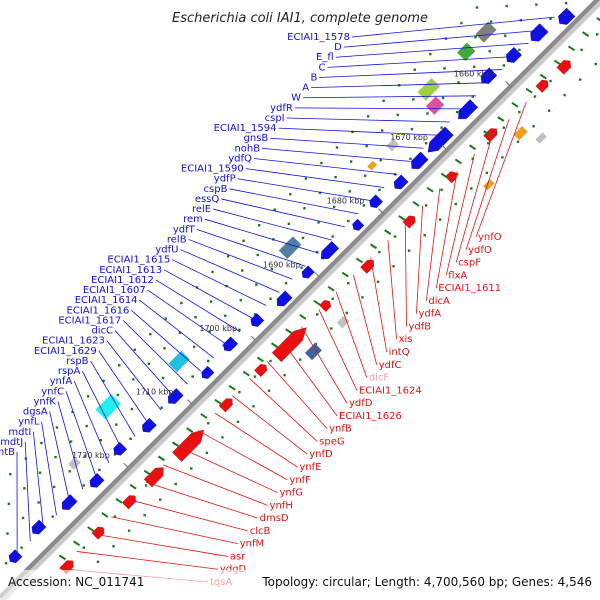 The width and height of the screenshot is (600, 600). What do you see at coordinates (122, 280) in the screenshot?
I see `forward-gene-label: ECIAI1_1612` at bounding box center [122, 280].